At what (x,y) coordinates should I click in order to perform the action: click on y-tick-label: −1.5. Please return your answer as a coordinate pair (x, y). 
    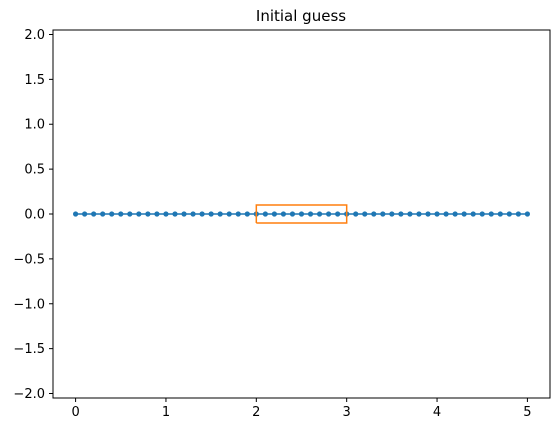
    Looking at the image, I should click on (29, 349).